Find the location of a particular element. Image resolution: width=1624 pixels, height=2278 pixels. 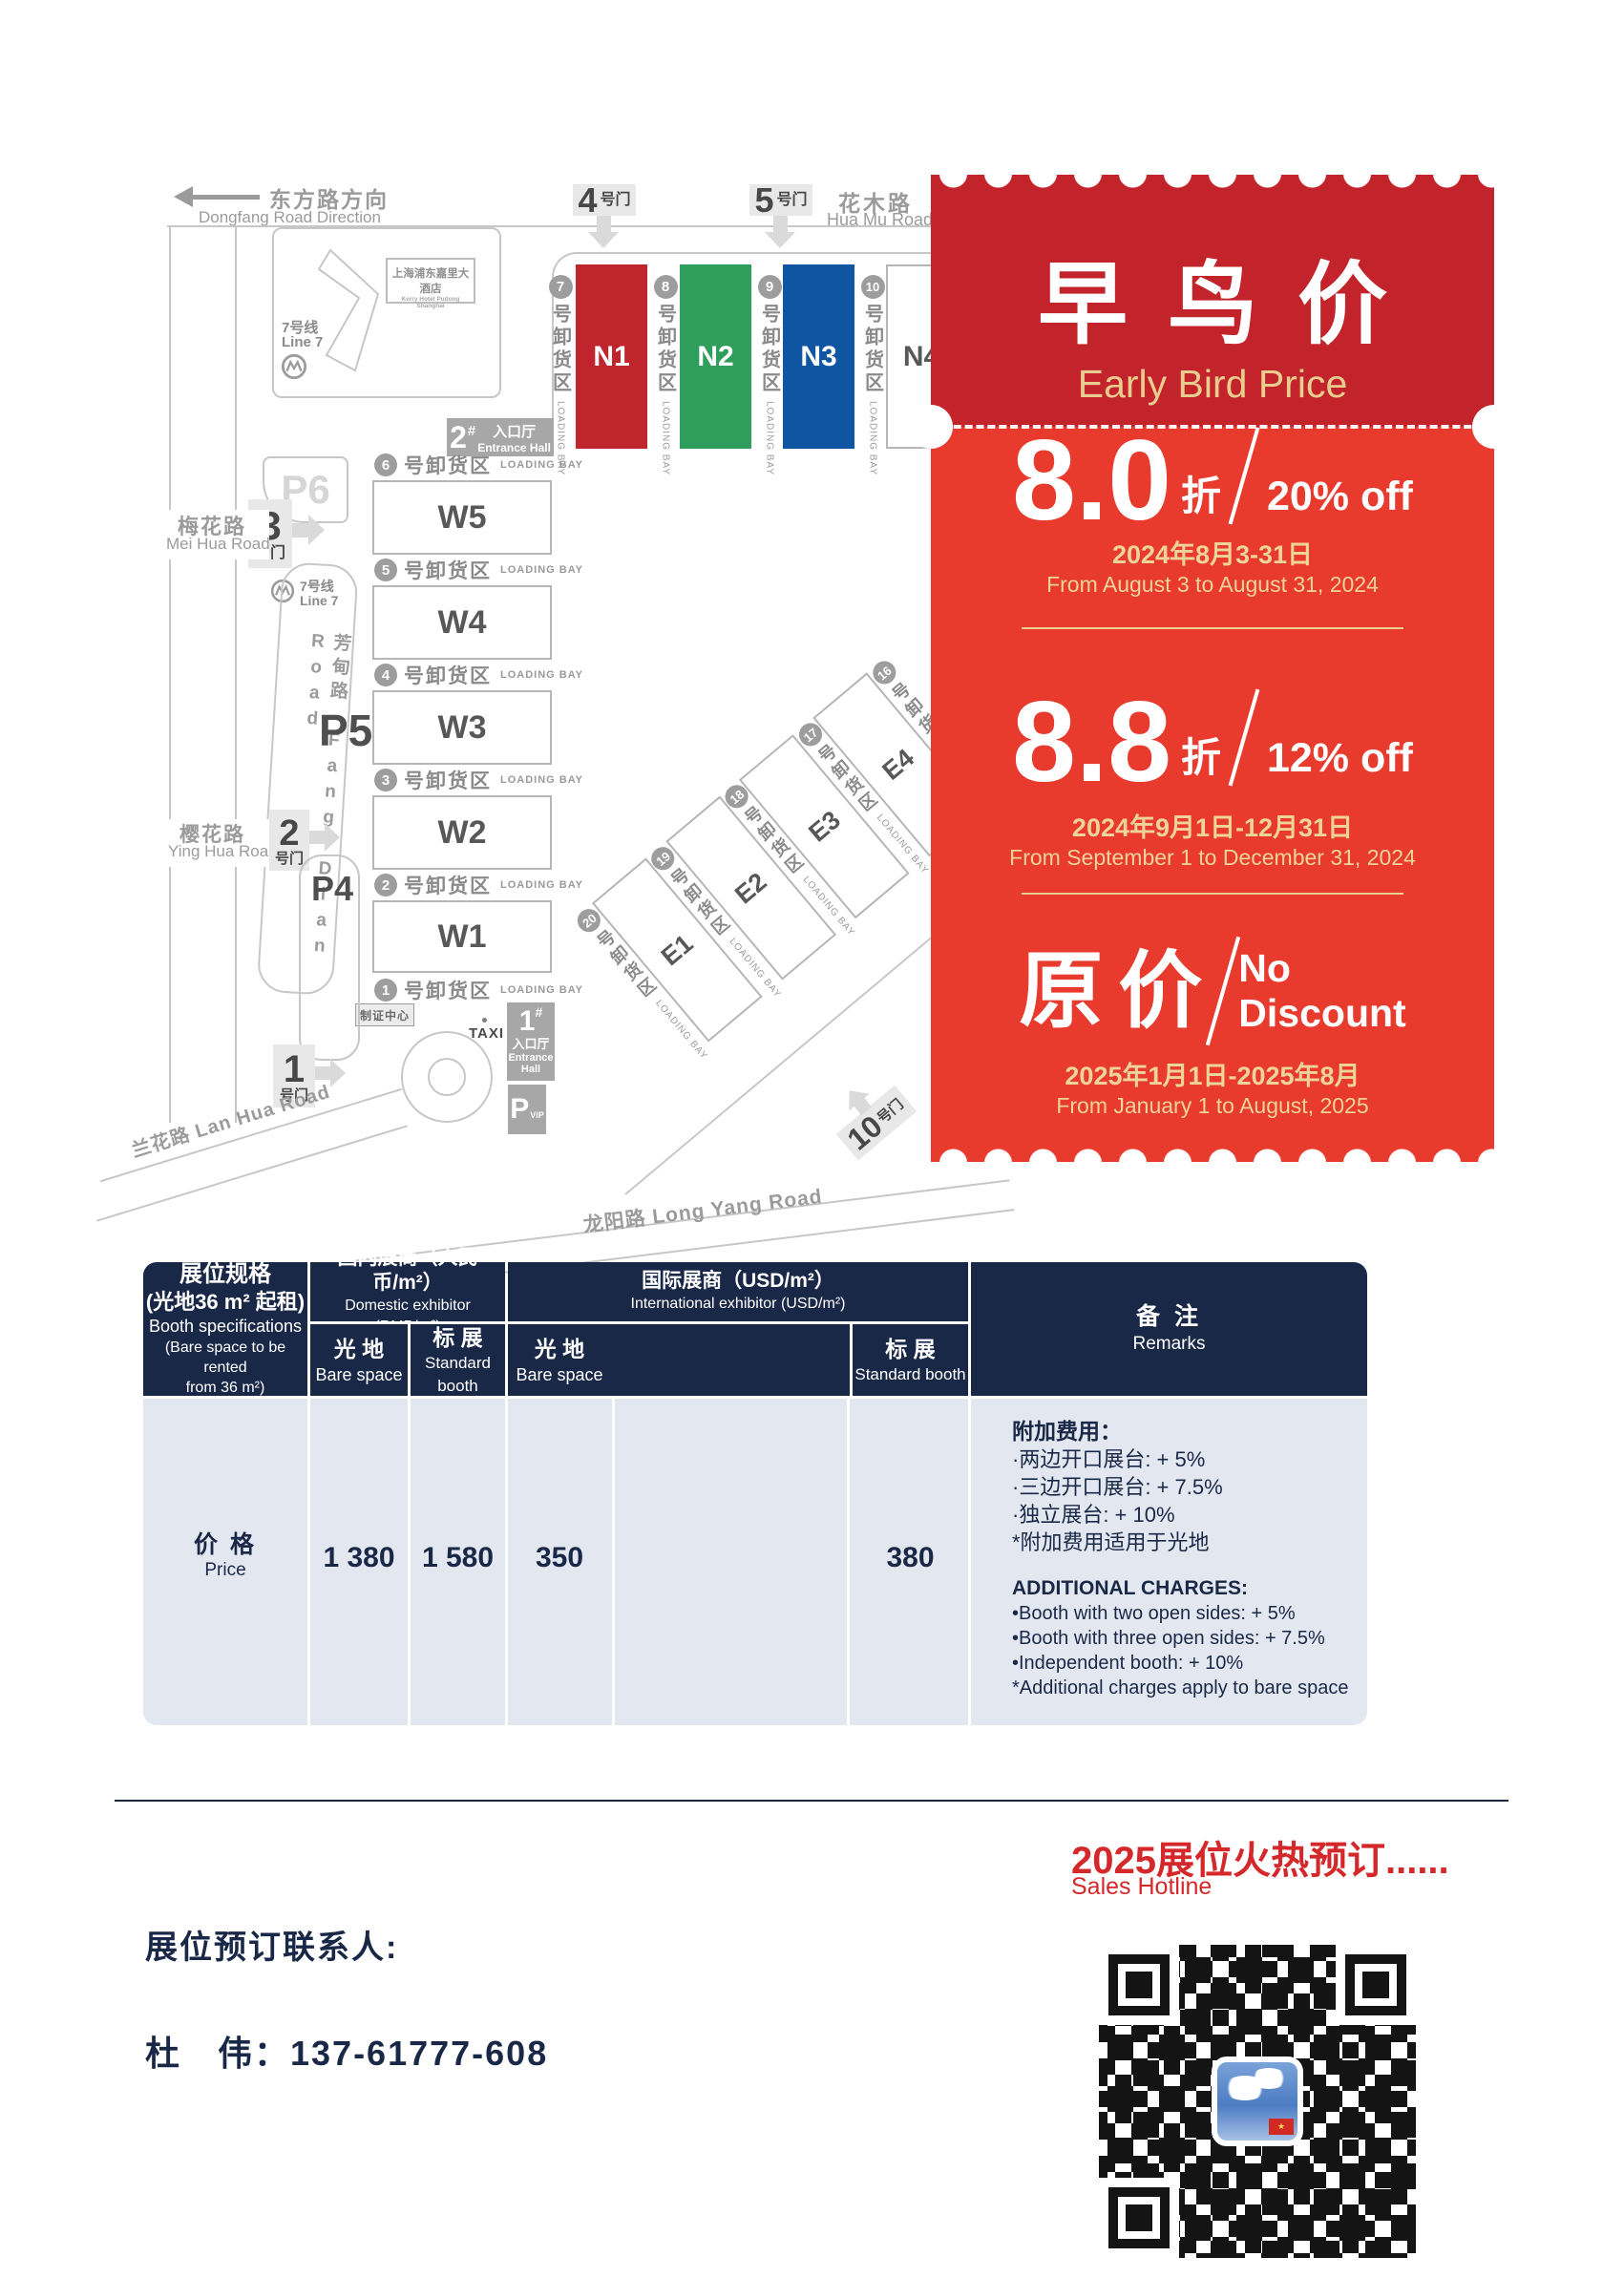

table-body is located at coordinates (755, 1562).